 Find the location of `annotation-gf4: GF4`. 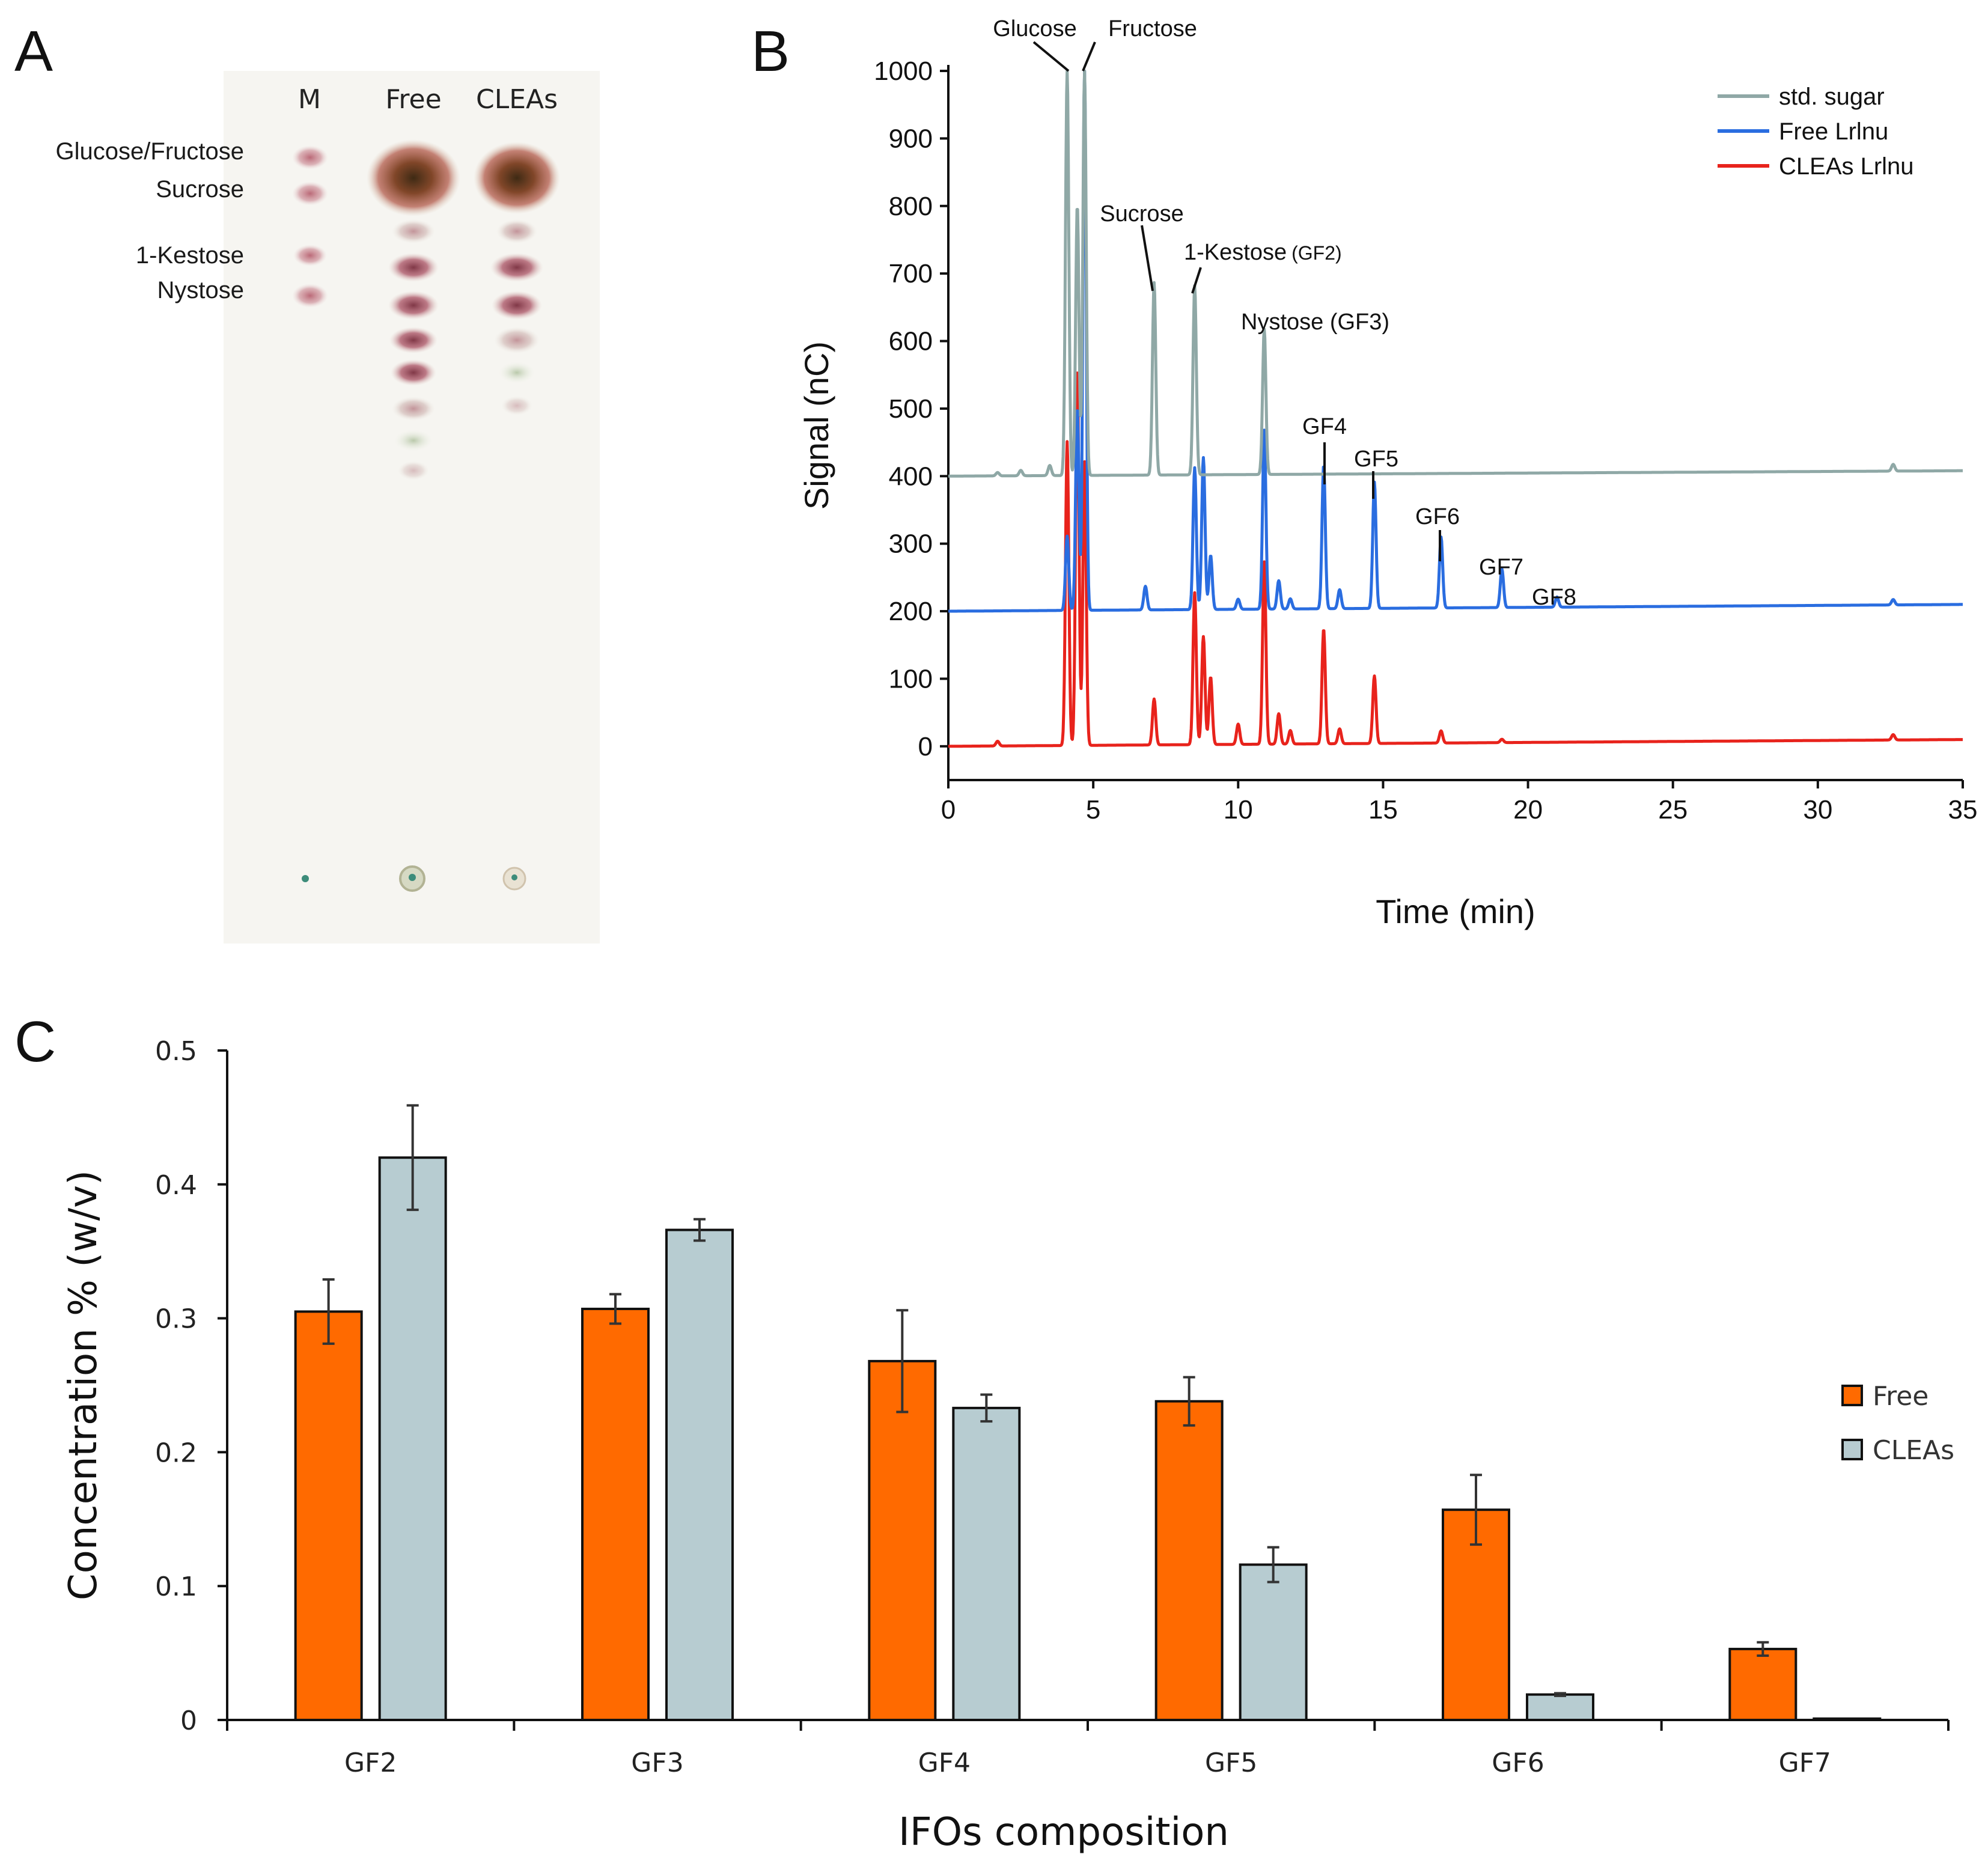

annotation-gf4: GF4 is located at coordinates (1324, 426).